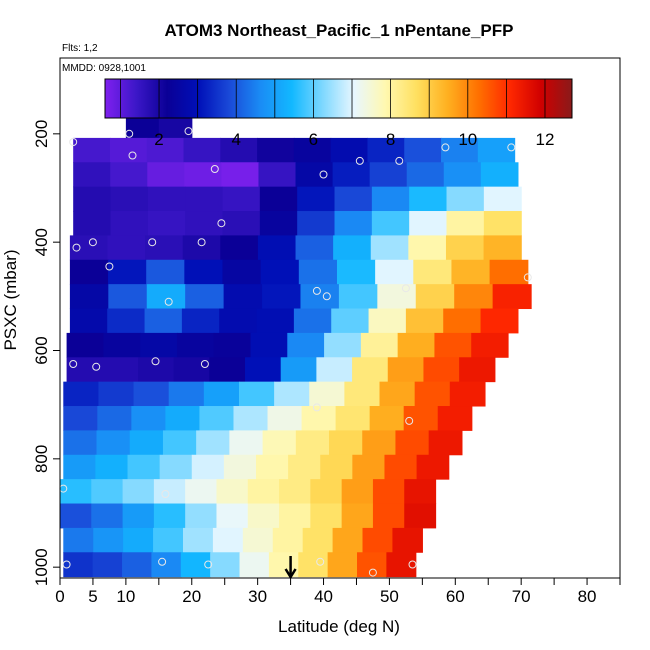  I want to click on chart-title: ATOM3 Northeast_Pacific_1 nPentane_PFP, so click(339, 30).